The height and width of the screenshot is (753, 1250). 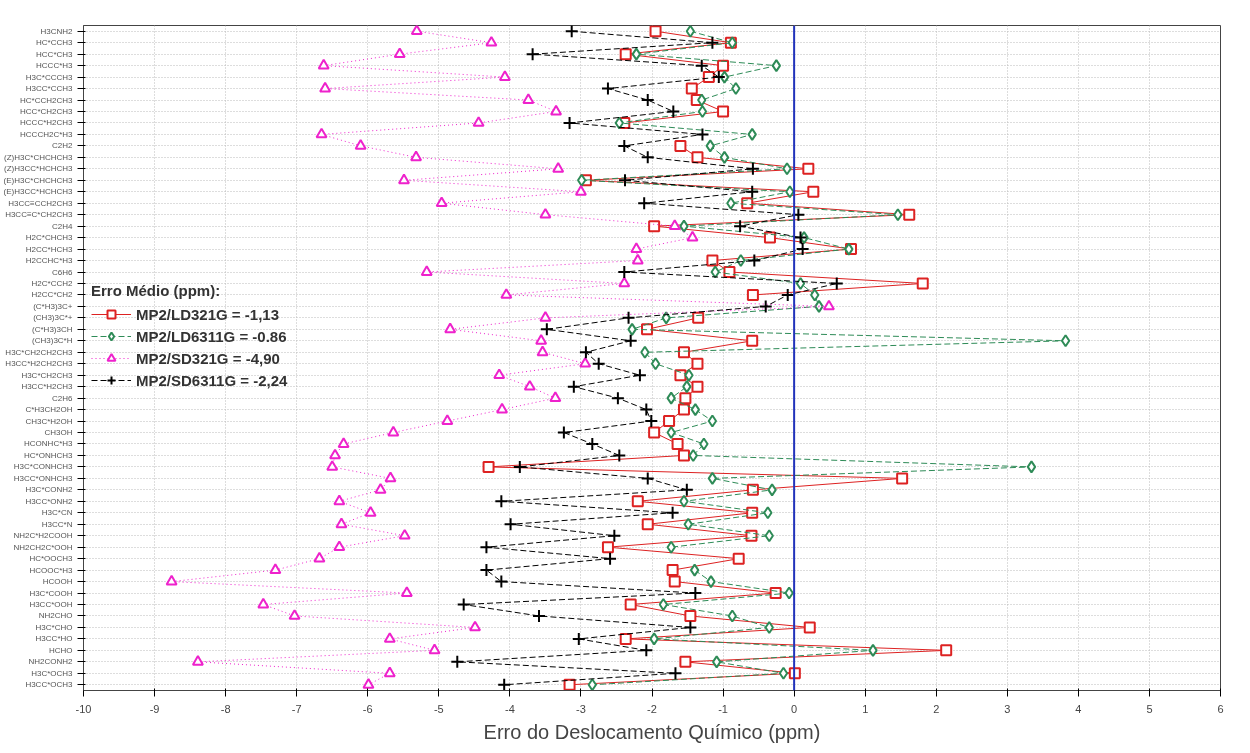 I want to click on y-tick-label: H3CC*N, so click(x=57, y=524).